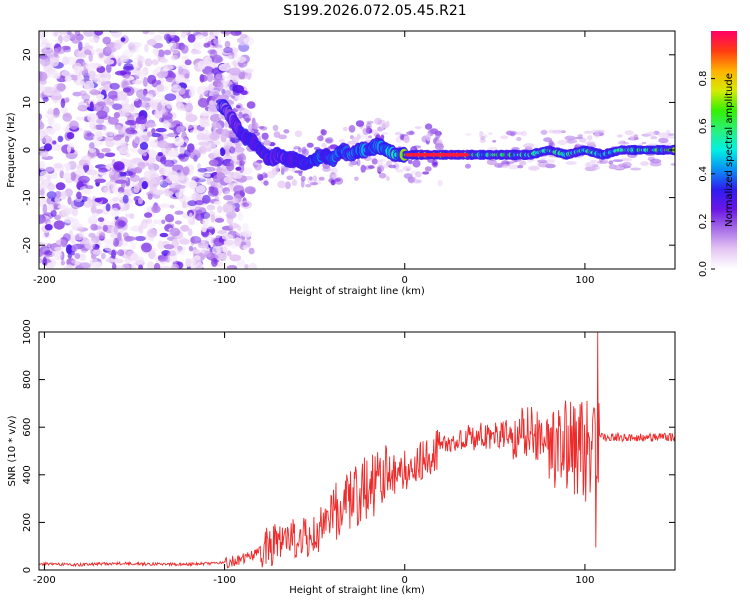  What do you see at coordinates (584, 280) in the screenshot?
I see `spectrogram-xtick-label: 100` at bounding box center [584, 280].